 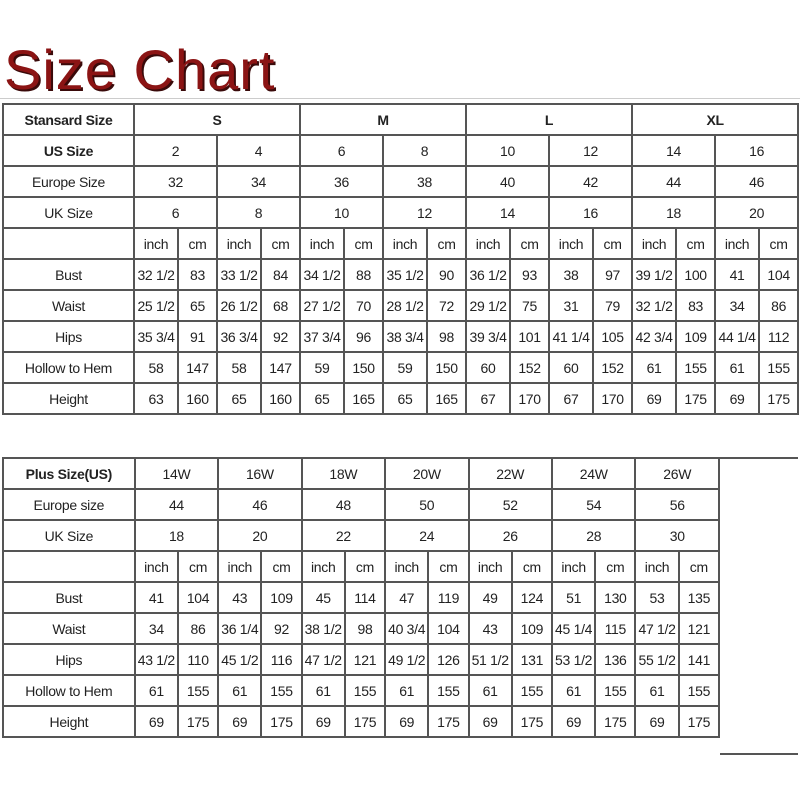 I want to click on measurement-cell: 36 3/4, so click(x=239, y=336).